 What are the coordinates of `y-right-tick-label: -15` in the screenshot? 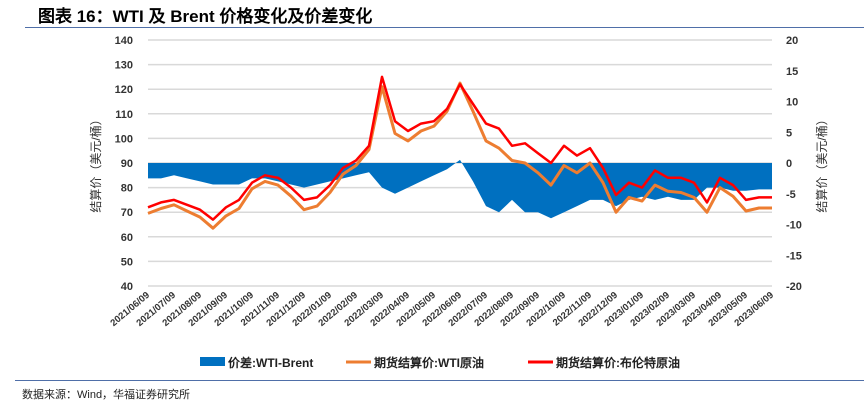 It's located at (794, 256).